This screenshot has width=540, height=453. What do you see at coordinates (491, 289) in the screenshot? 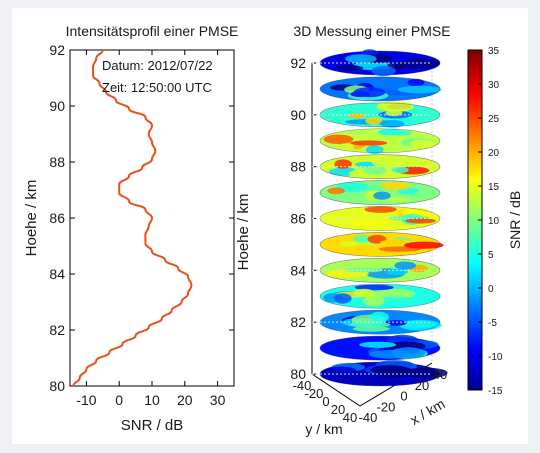
I see `colorbar-tick-label: 0` at bounding box center [491, 289].